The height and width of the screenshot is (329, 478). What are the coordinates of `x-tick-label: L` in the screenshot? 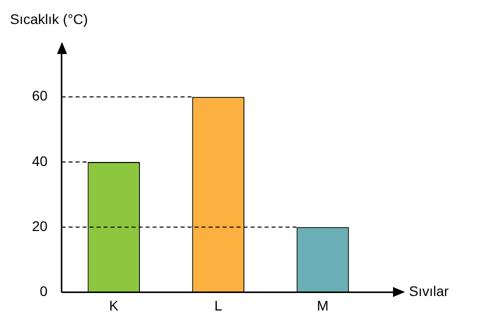 It's located at (218, 305).